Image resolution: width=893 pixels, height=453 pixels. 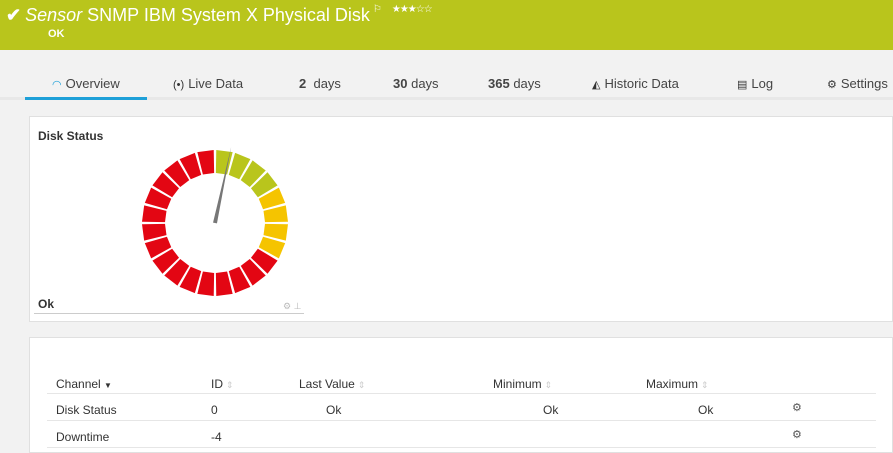 What do you see at coordinates (83, 437) in the screenshot?
I see `cell-channel: Downtime` at bounding box center [83, 437].